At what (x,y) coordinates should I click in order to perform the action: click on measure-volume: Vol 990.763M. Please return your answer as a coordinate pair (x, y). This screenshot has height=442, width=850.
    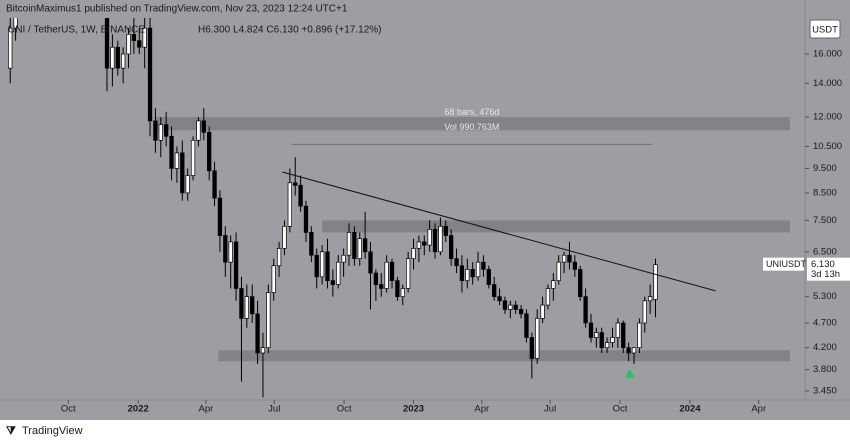
    Looking at the image, I should click on (471, 127).